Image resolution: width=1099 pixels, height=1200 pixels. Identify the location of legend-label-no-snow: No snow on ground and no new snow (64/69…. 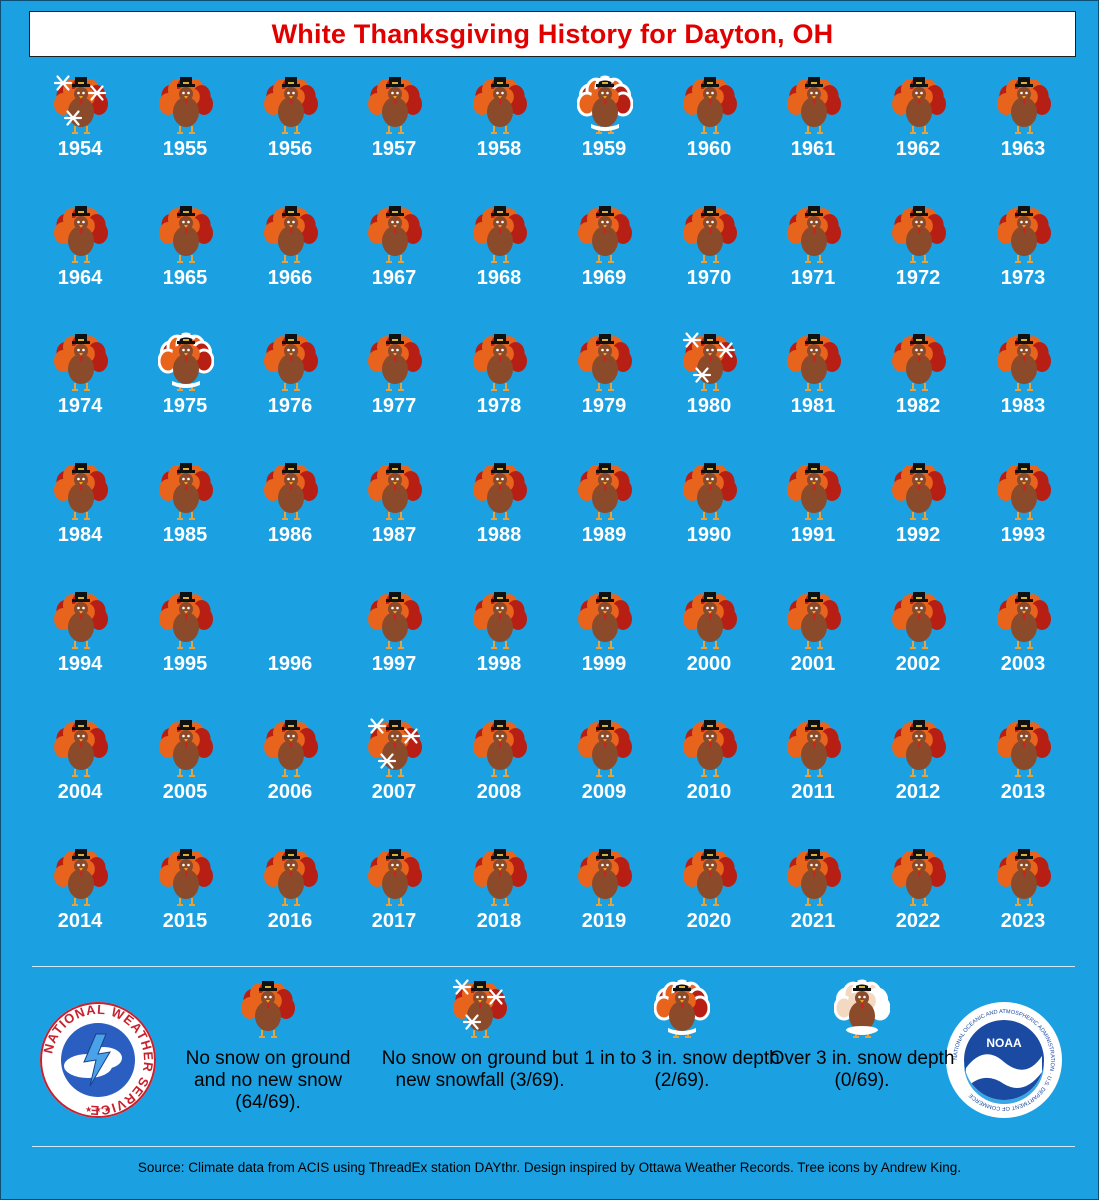
(268, 1080).